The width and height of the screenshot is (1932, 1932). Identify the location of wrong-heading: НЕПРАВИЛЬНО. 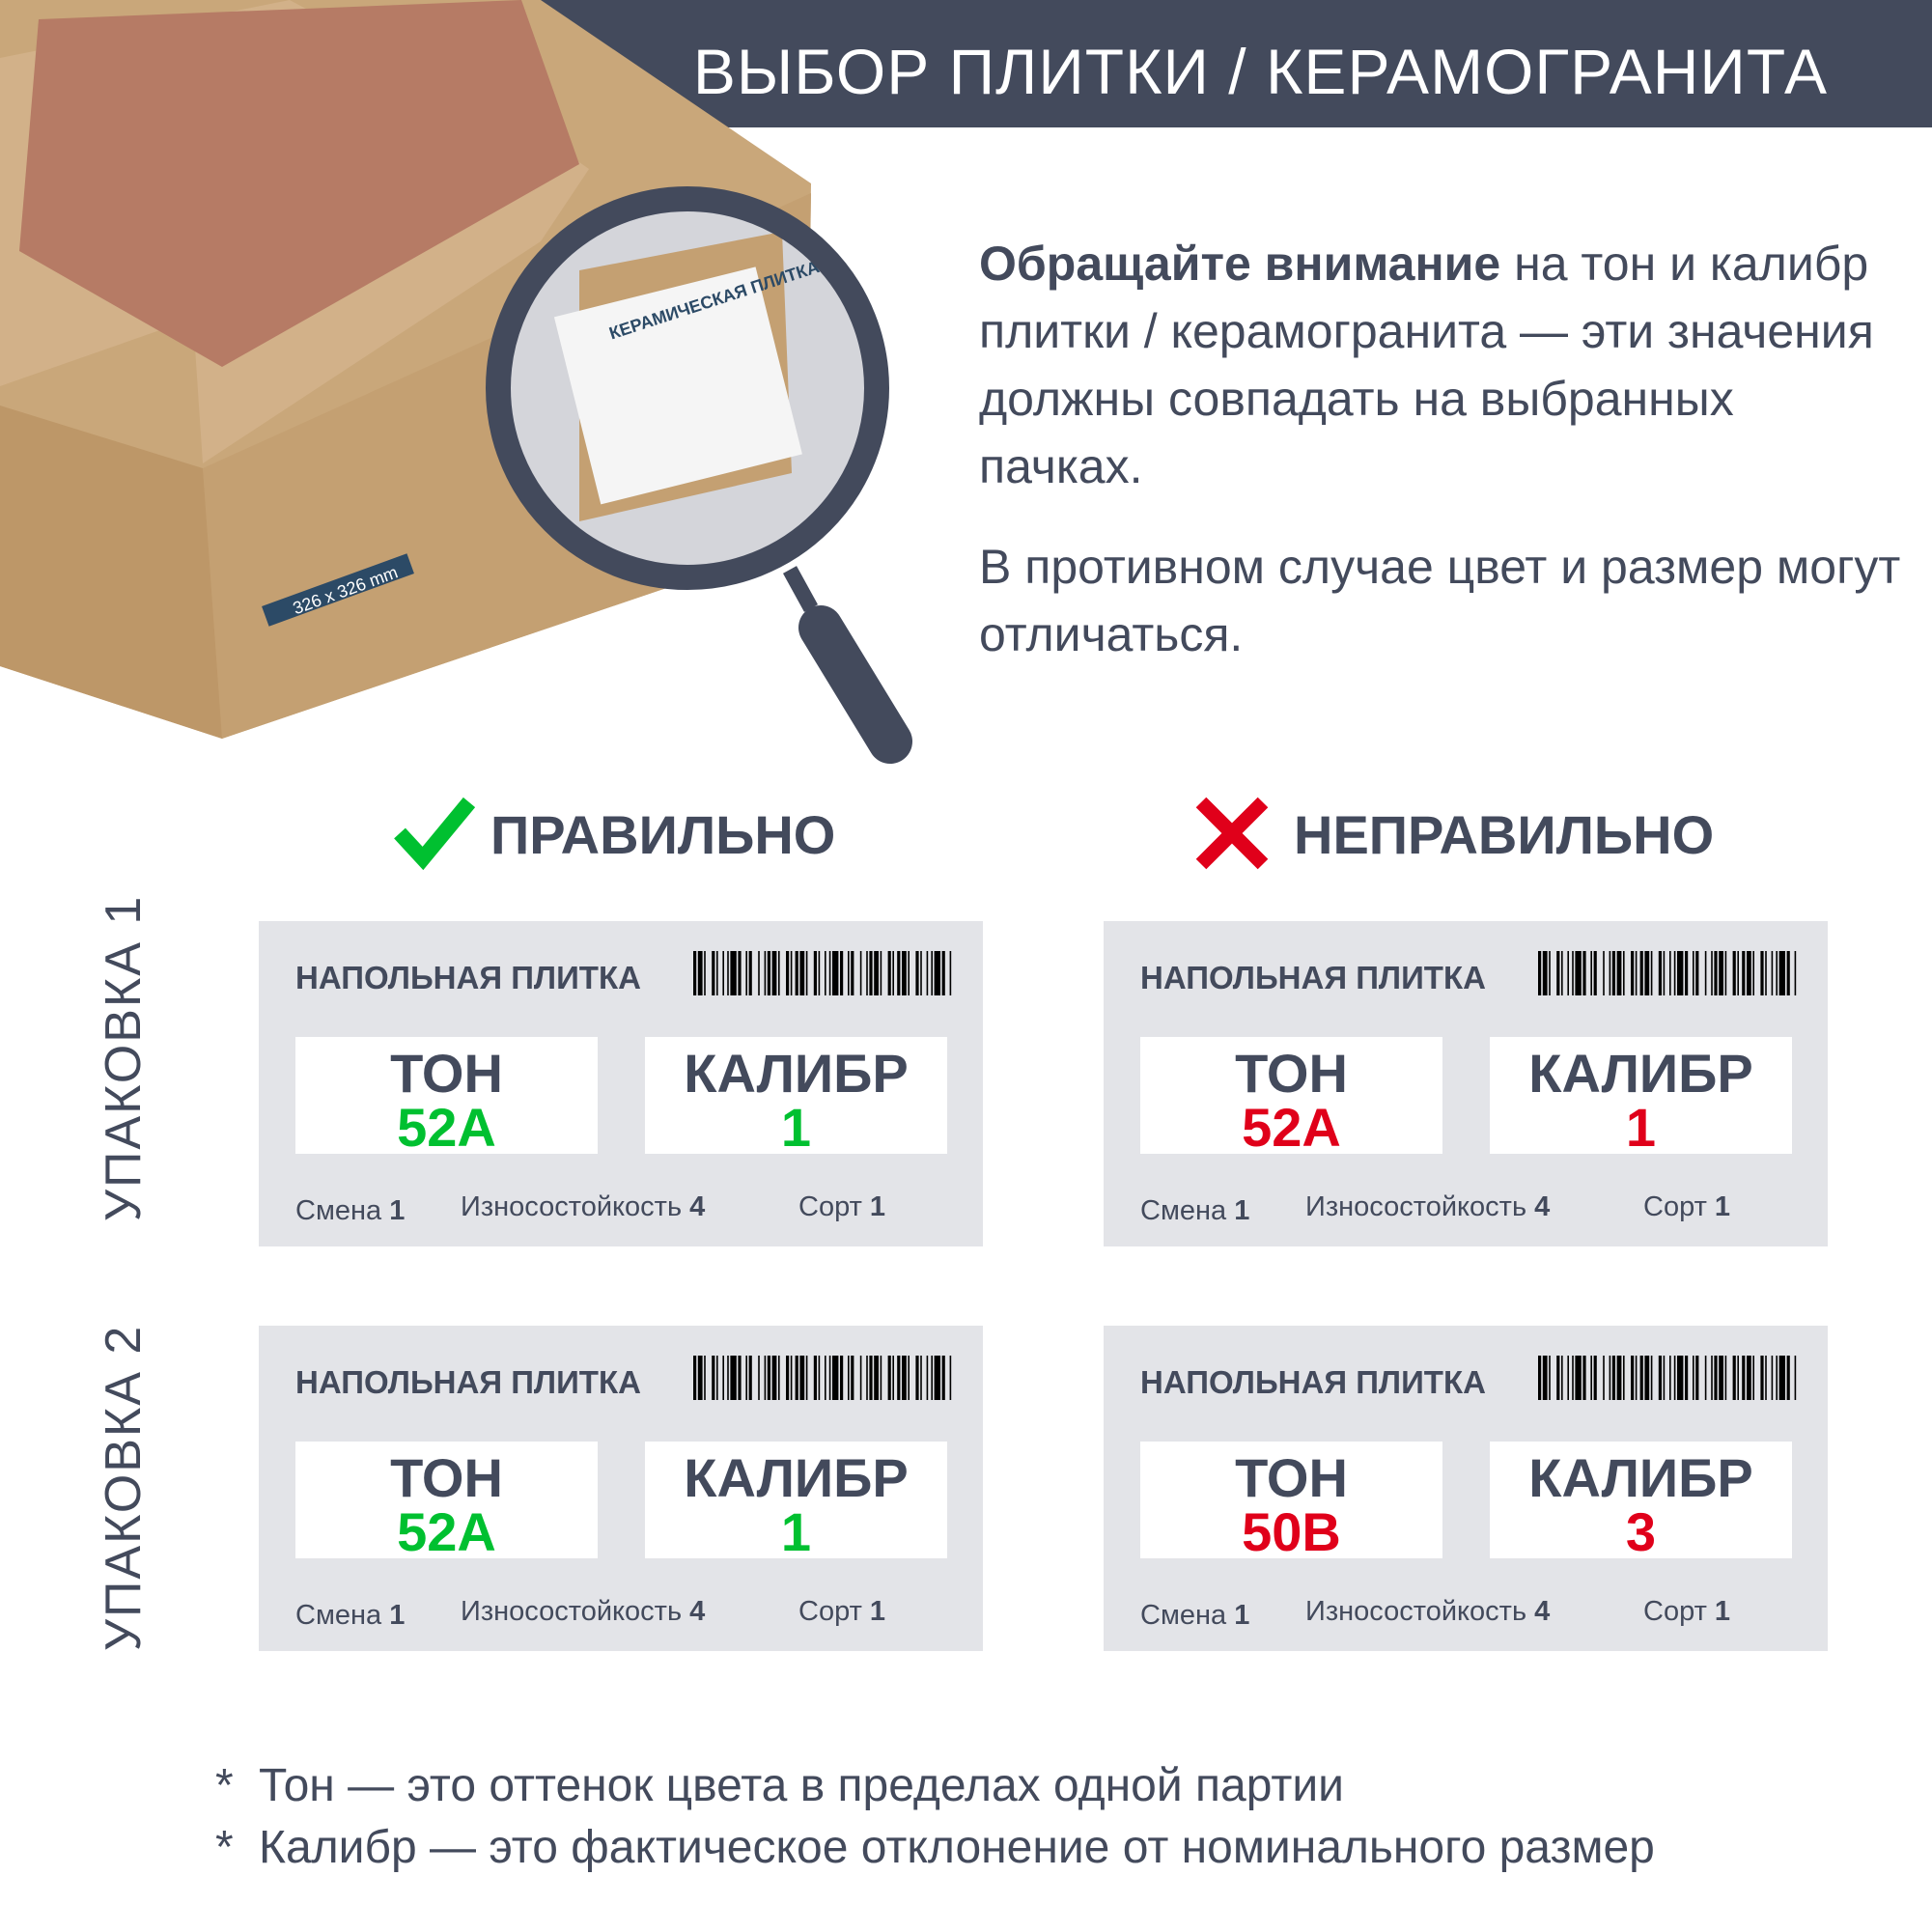
(1504, 835).